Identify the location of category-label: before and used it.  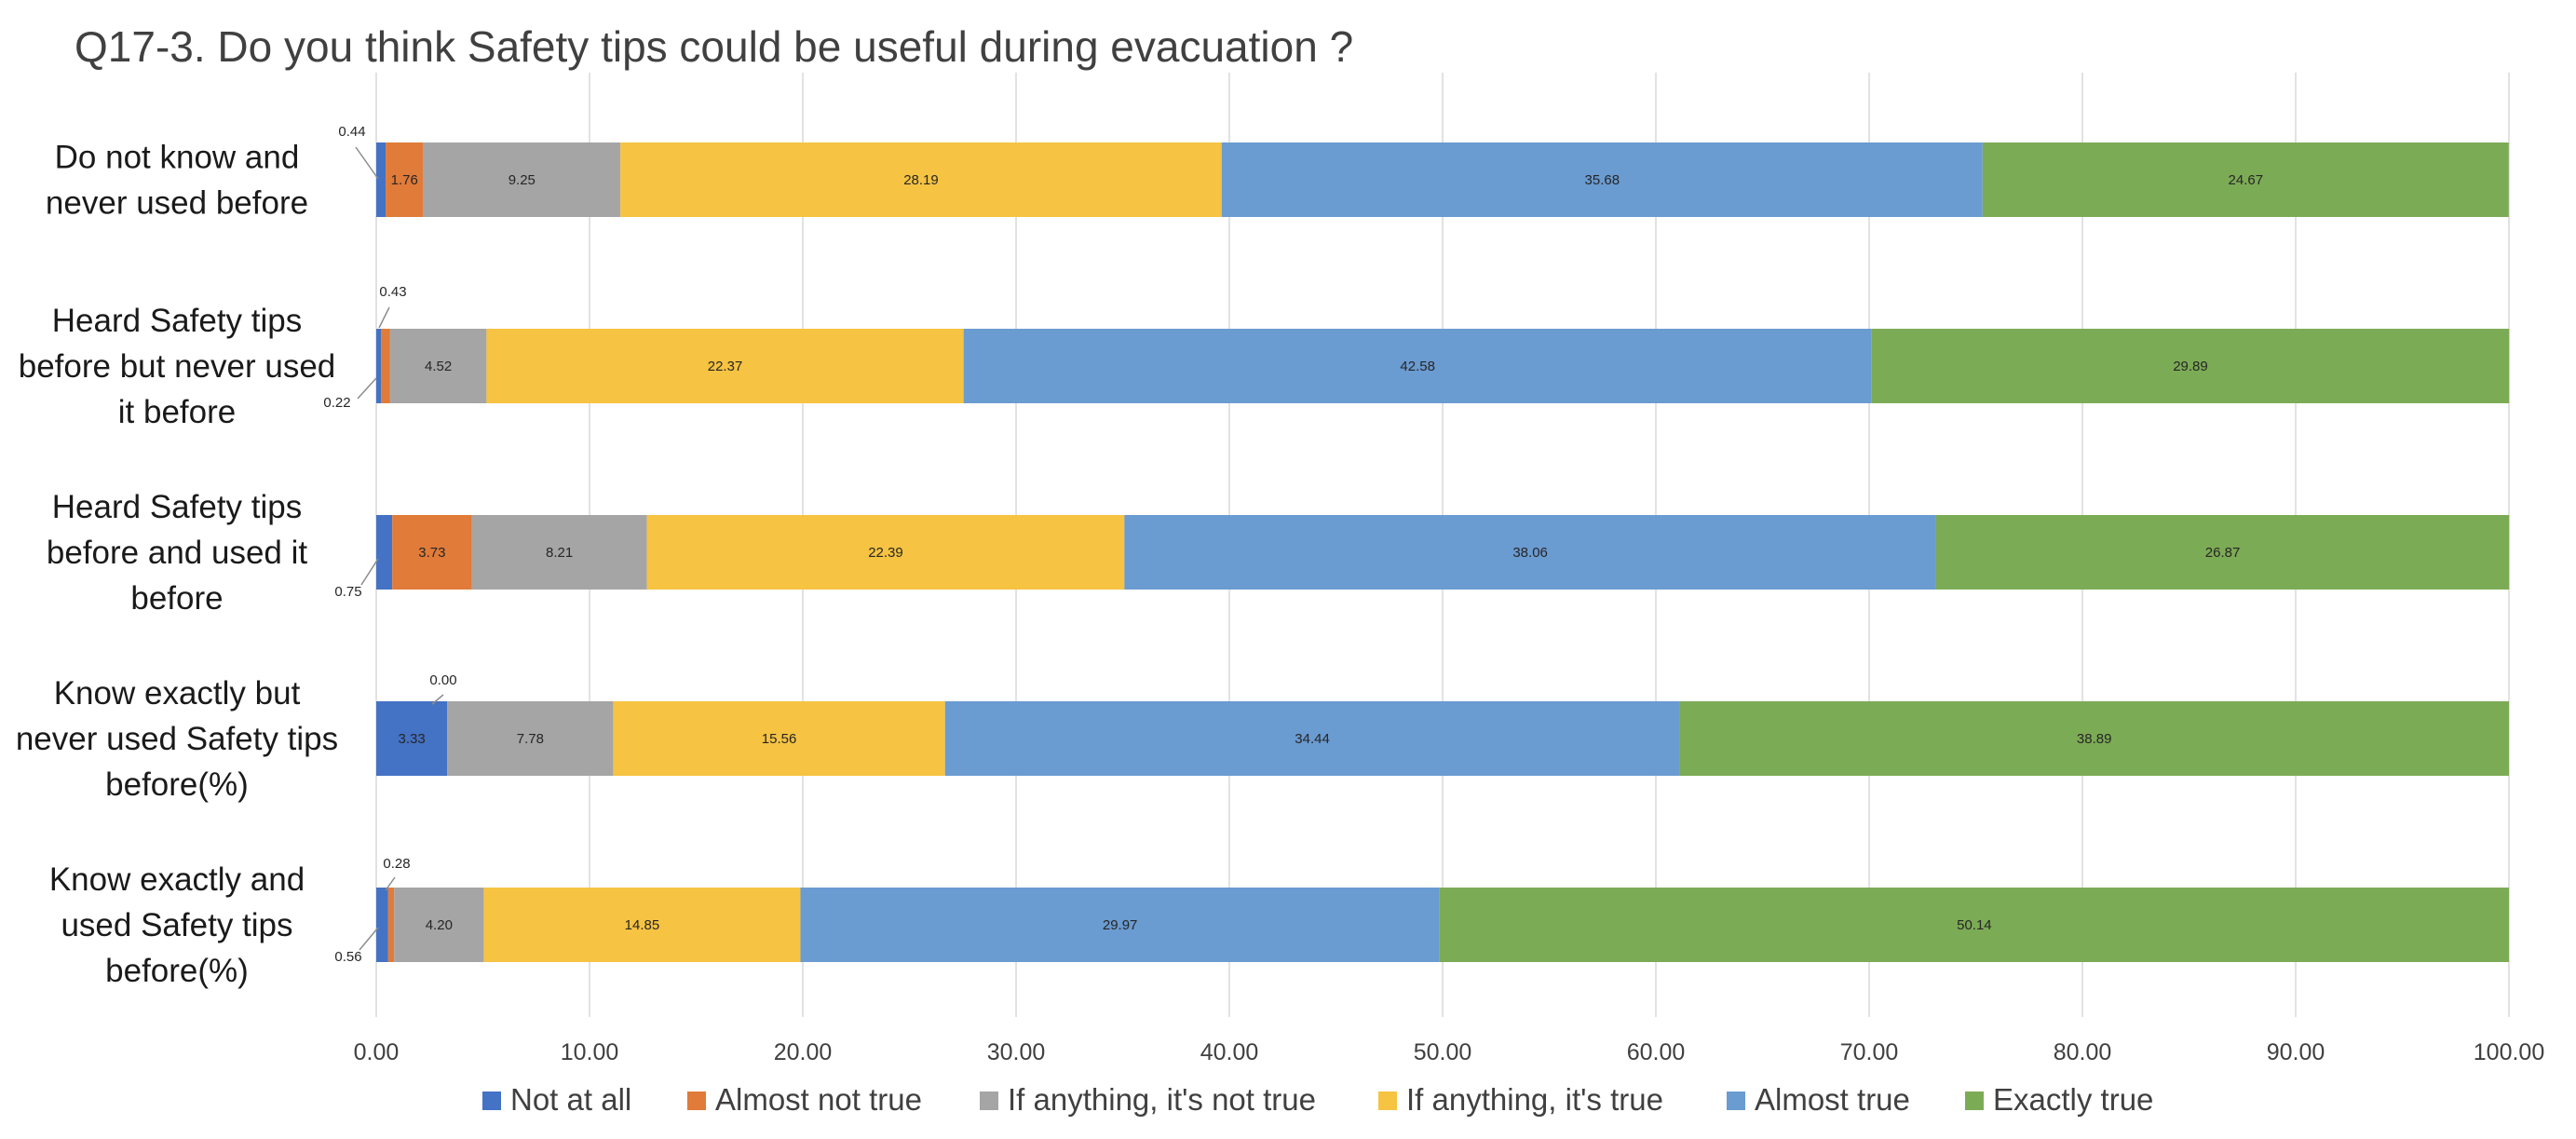
(177, 553).